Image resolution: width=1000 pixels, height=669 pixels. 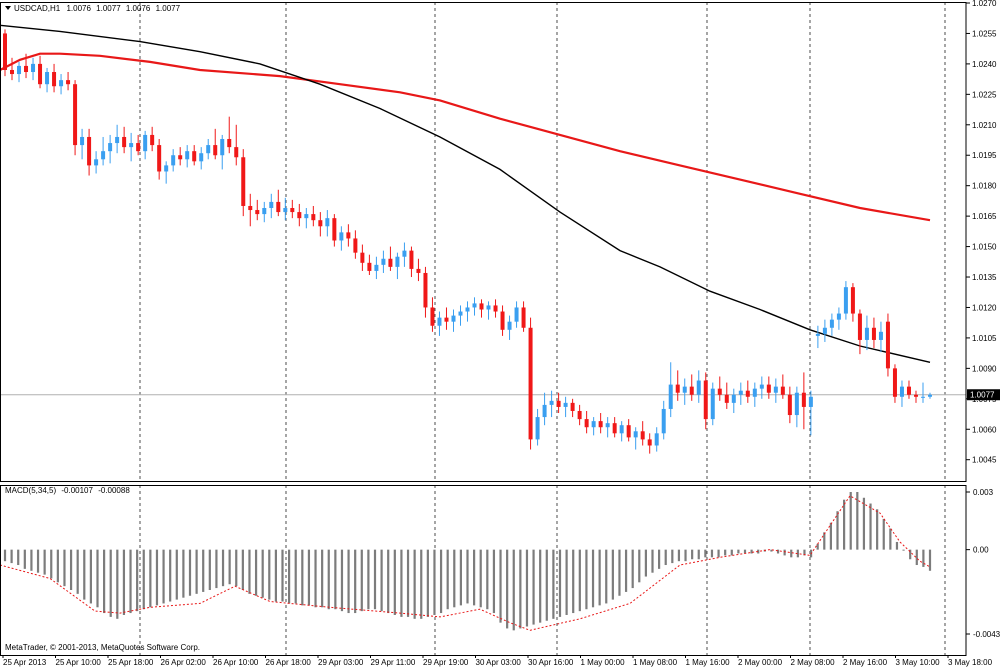 I want to click on y-tick-label: 1.0150, so click(x=984, y=247).